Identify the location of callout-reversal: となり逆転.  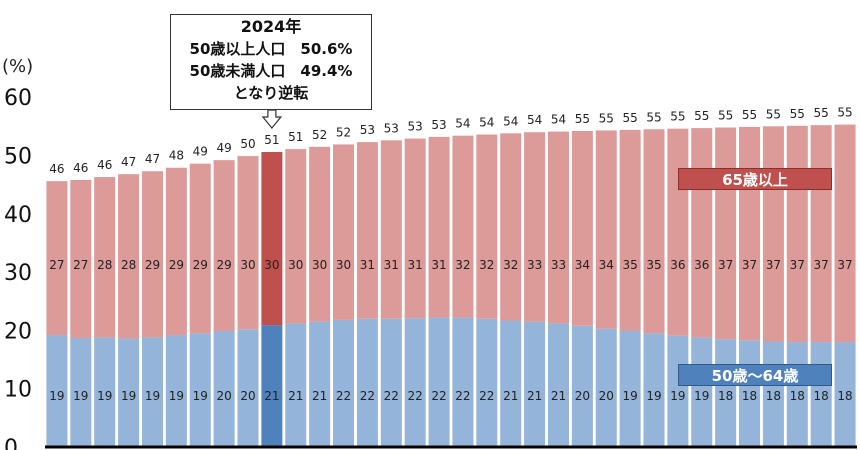
(271, 93).